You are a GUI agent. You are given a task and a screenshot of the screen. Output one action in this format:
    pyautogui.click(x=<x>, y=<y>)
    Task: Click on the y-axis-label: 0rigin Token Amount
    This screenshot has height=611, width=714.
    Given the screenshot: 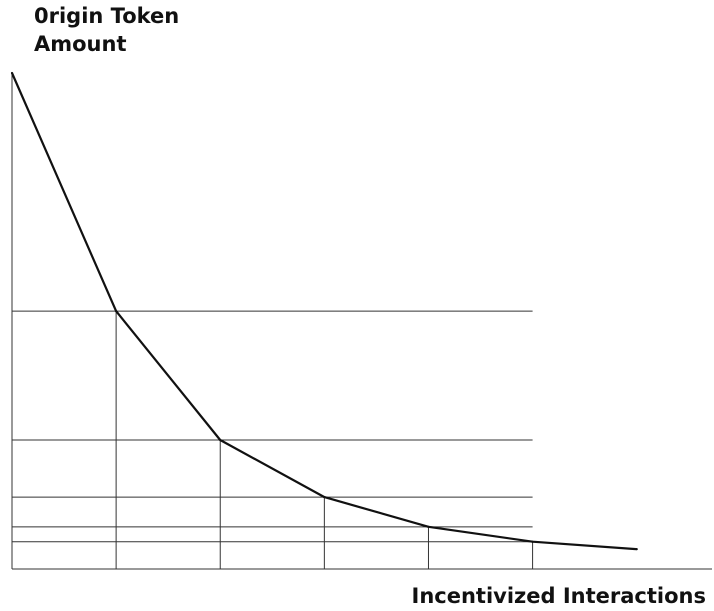 What is the action you would take?
    pyautogui.click(x=106, y=30)
    